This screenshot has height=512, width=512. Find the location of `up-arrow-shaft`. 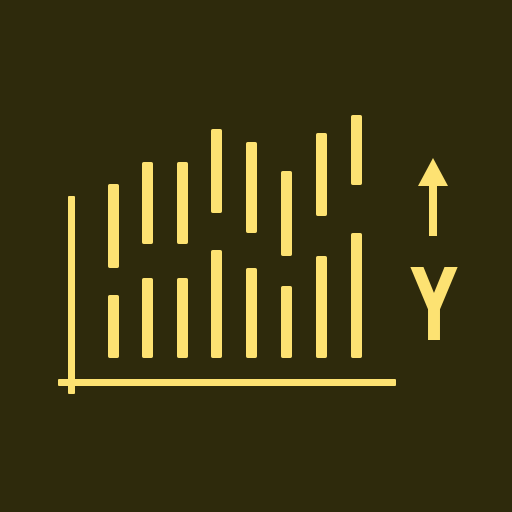

up-arrow-shaft is located at coordinates (433, 210).